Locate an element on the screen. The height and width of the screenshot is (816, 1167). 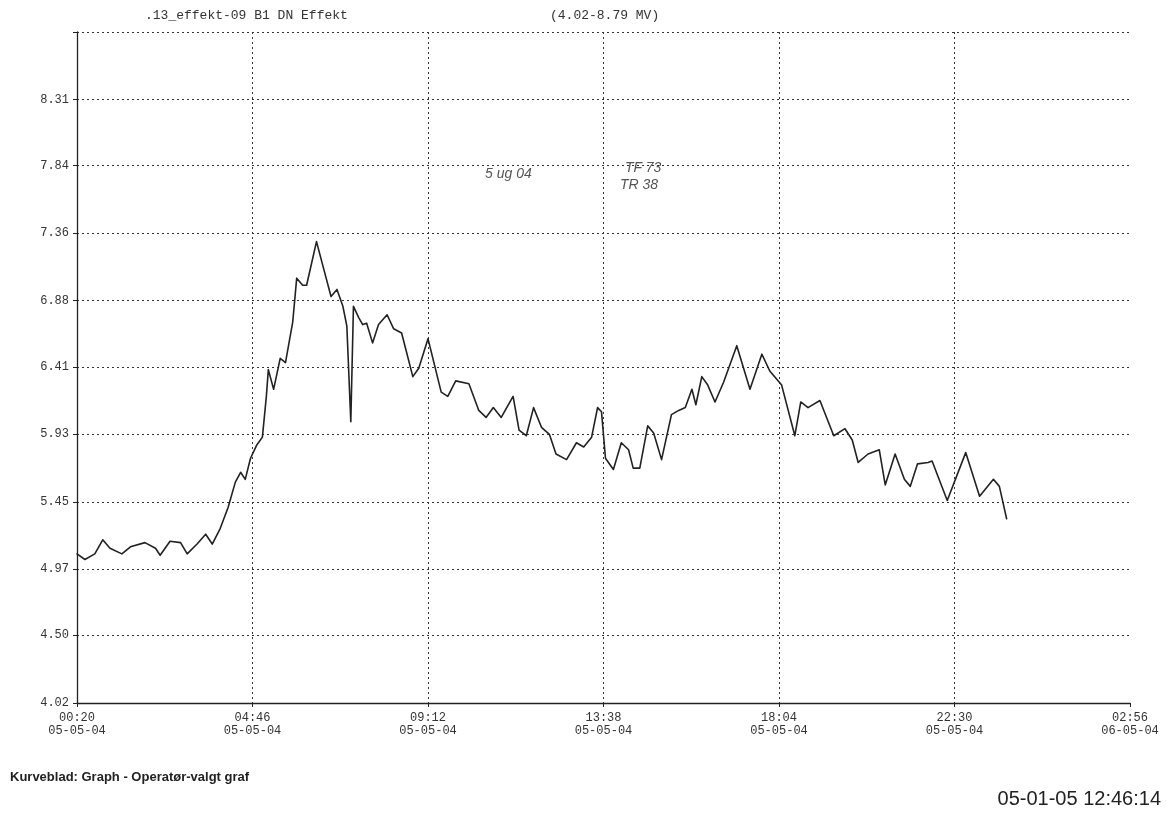
y-tick-label: 4.50 is located at coordinates (54, 635).